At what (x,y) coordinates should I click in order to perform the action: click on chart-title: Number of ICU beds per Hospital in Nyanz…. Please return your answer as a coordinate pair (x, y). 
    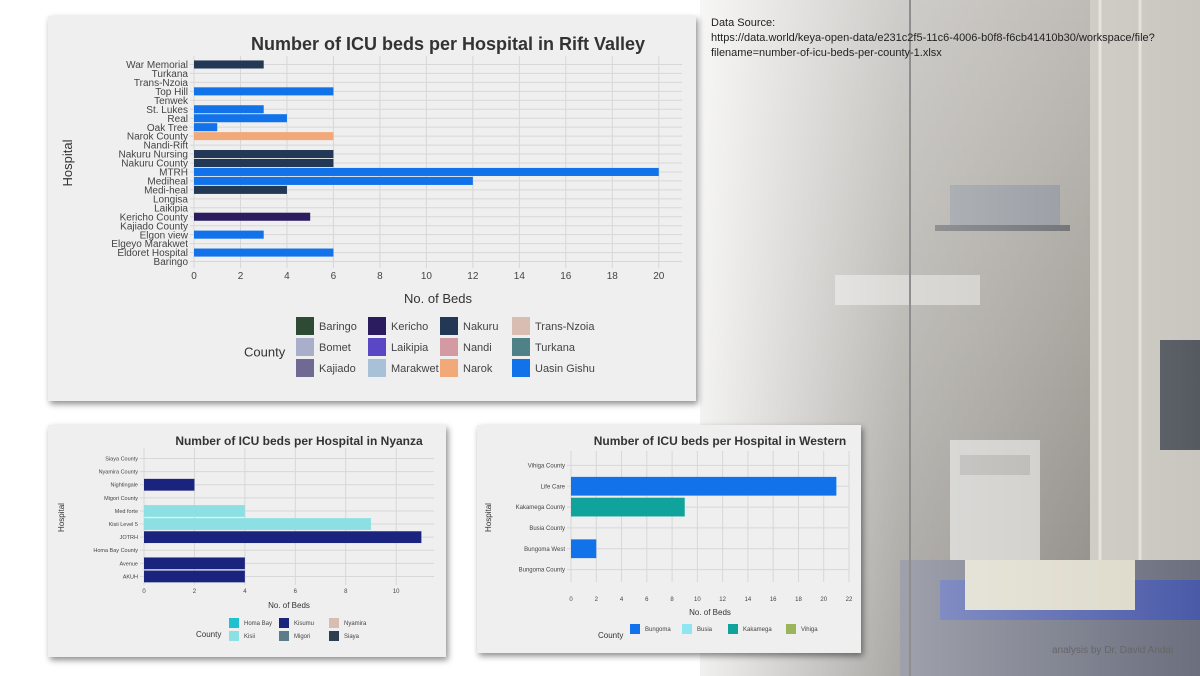
    Looking at the image, I should click on (299, 441).